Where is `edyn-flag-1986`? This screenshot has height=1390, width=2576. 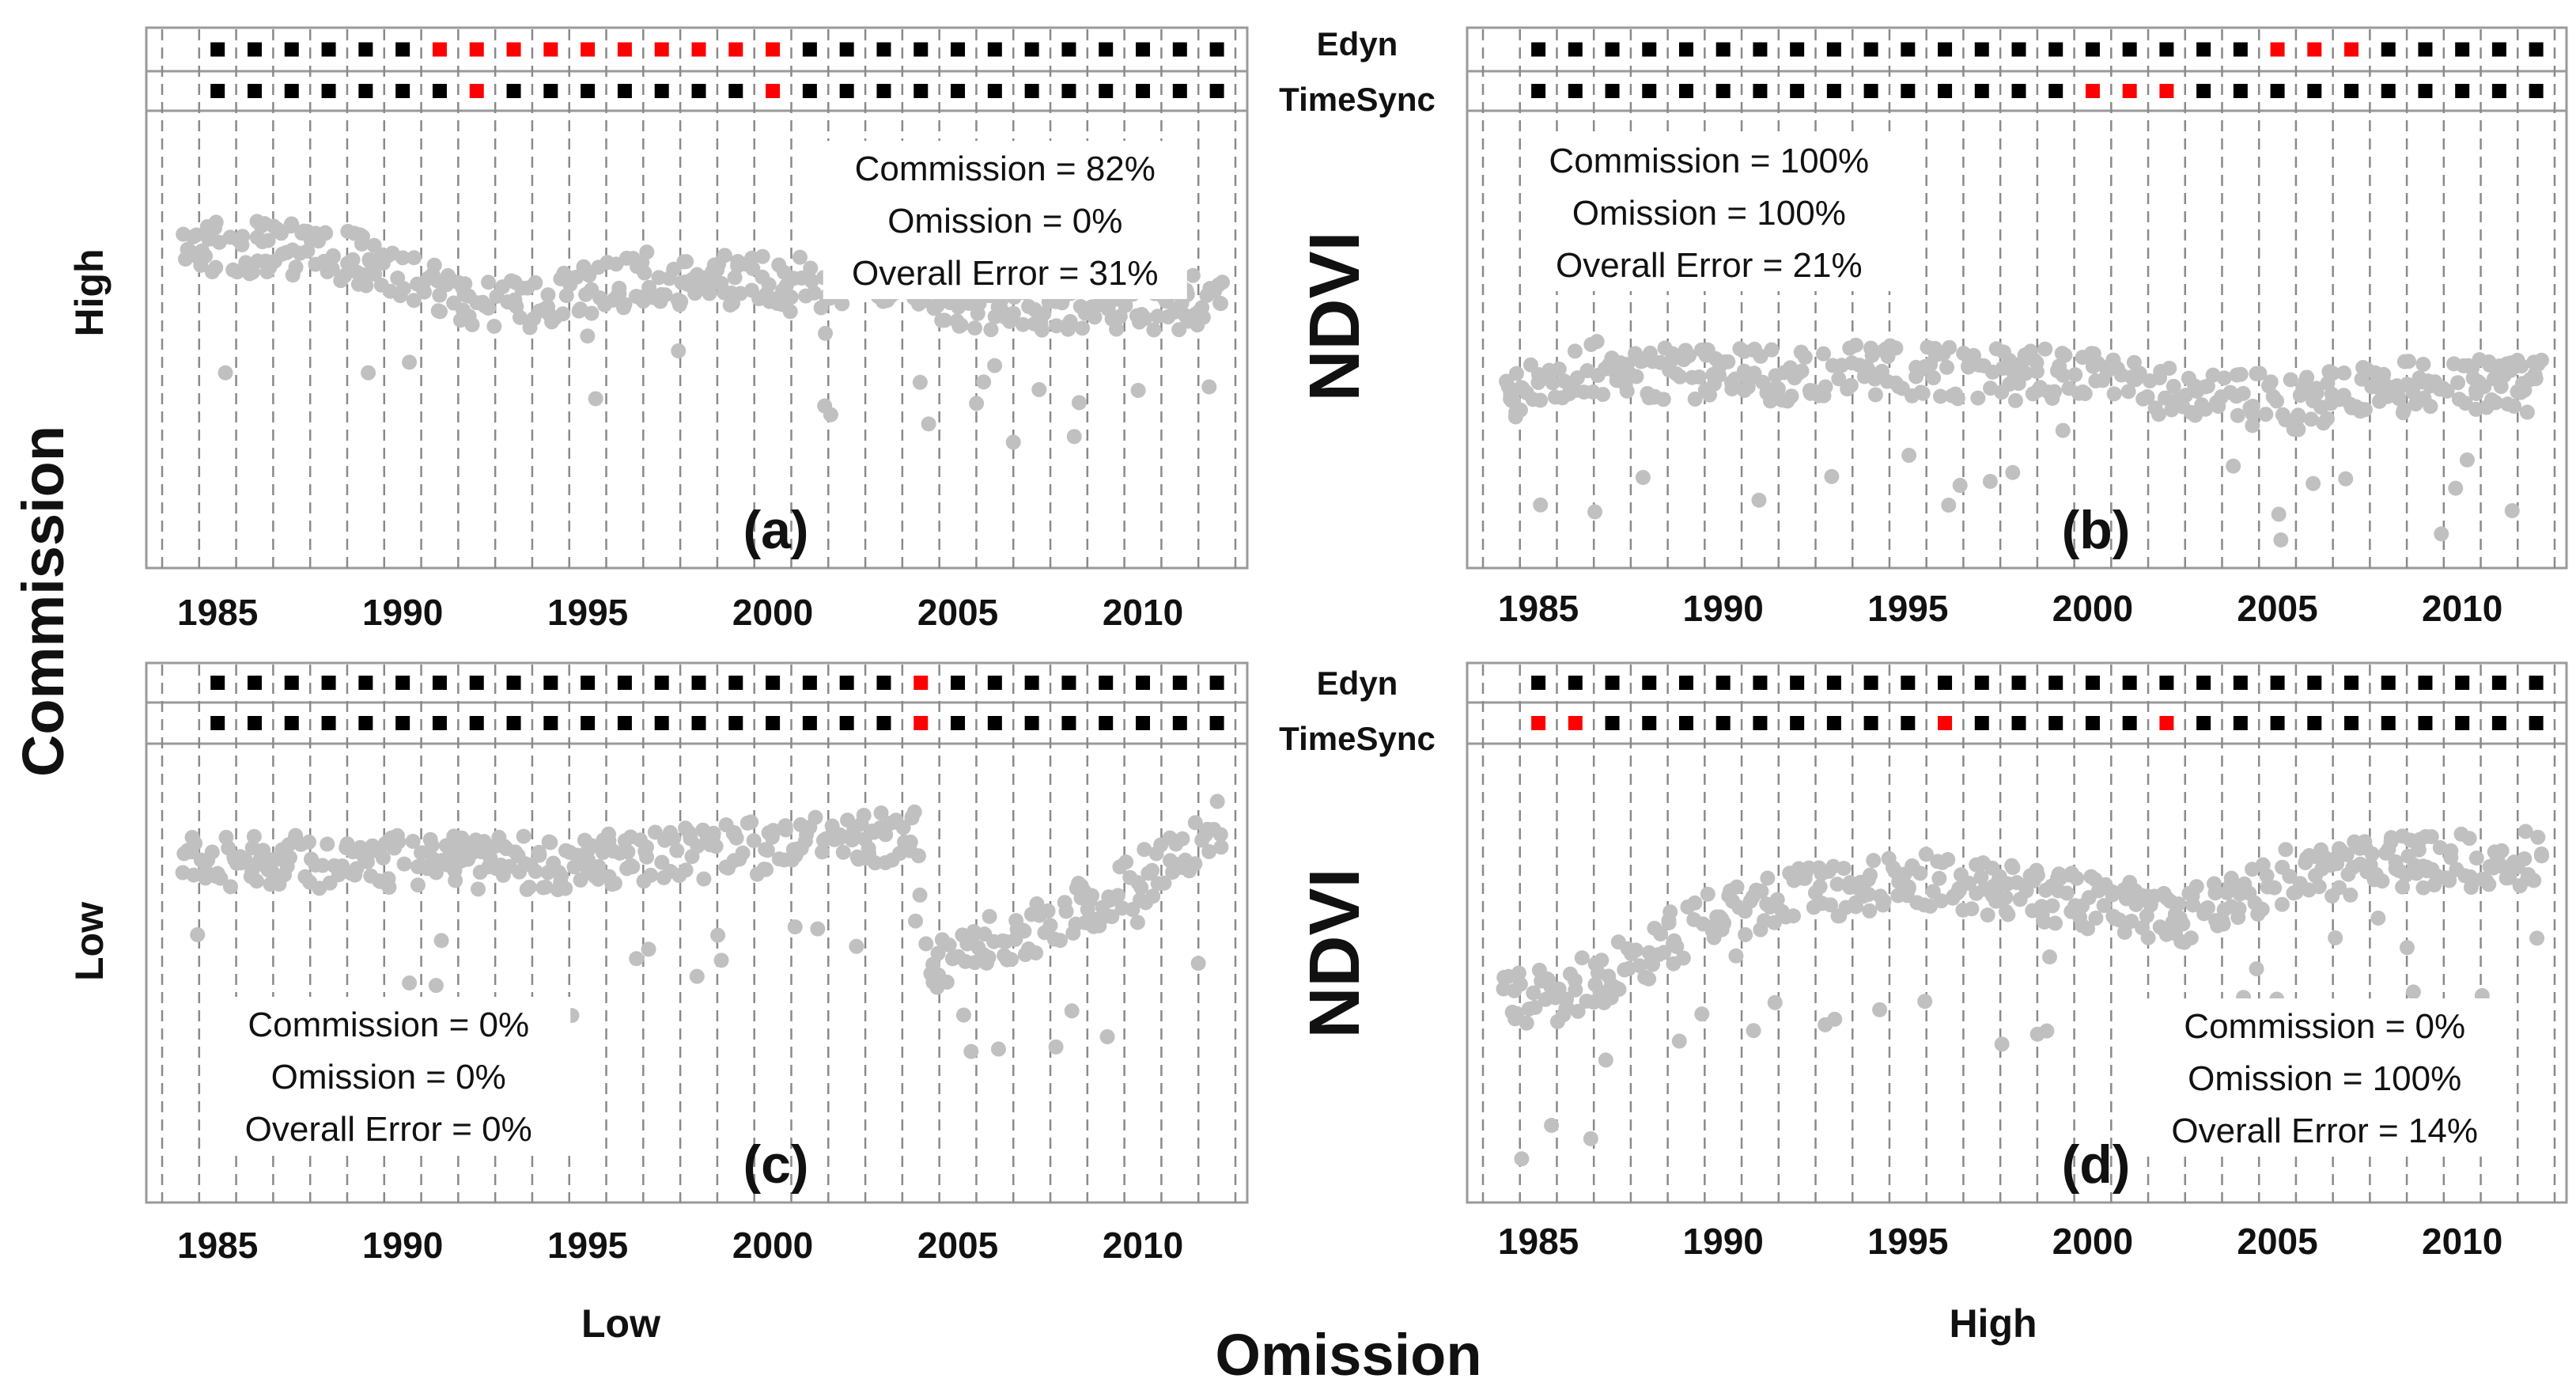
edyn-flag-1986 is located at coordinates (1576, 683).